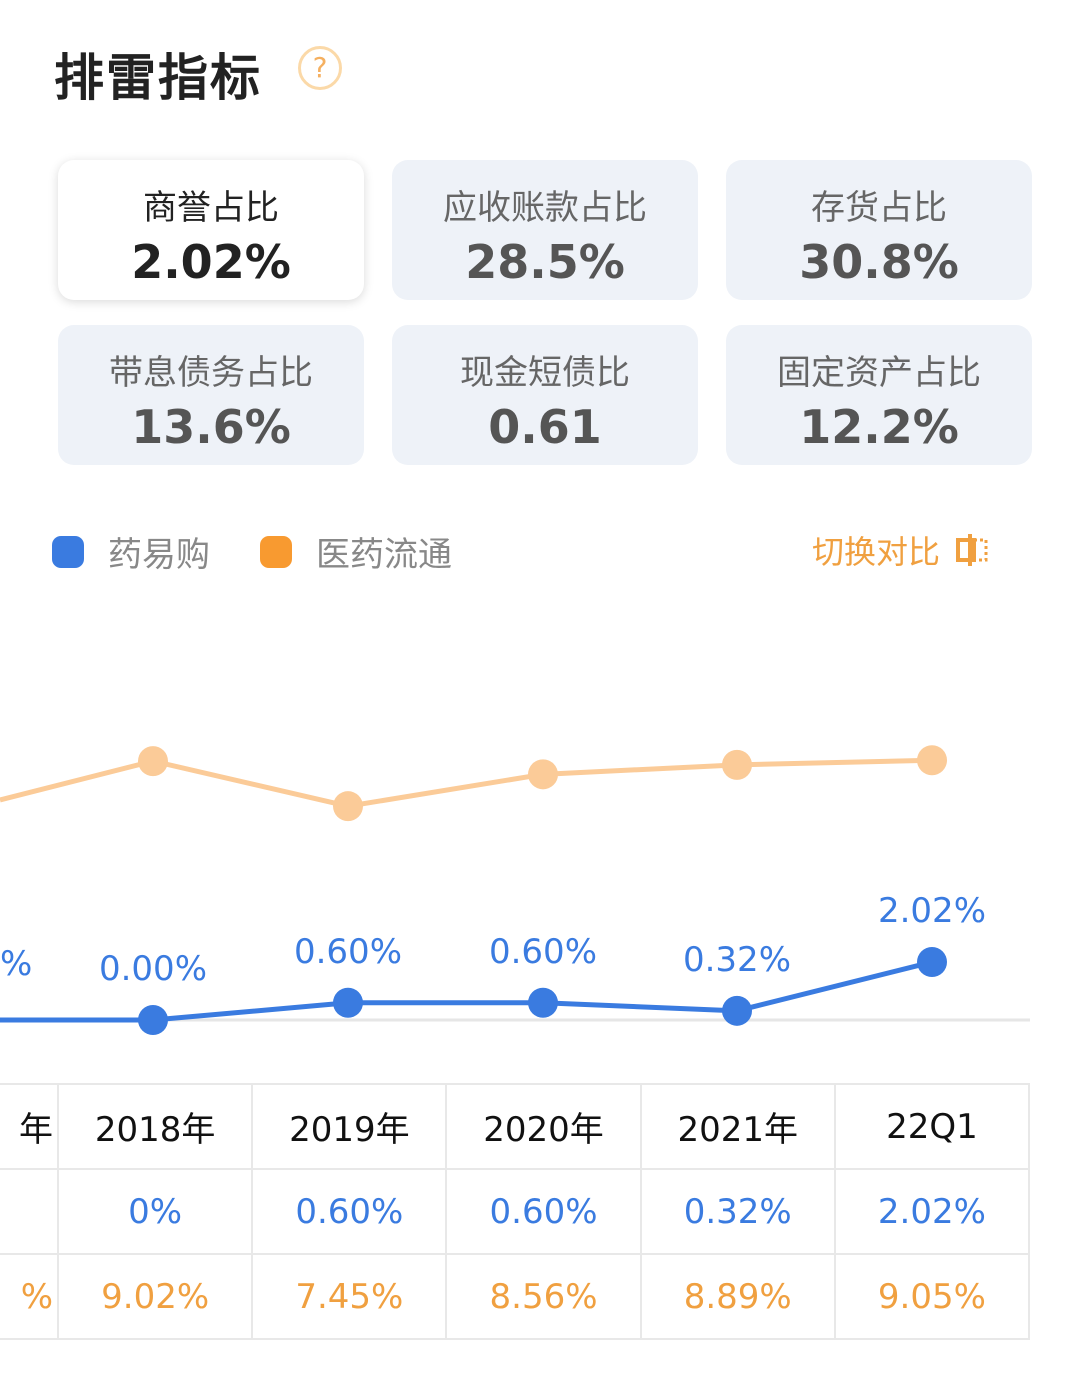 This screenshot has height=1390, width=1080. I want to click on metric-label: 现金短债比, so click(545, 373).